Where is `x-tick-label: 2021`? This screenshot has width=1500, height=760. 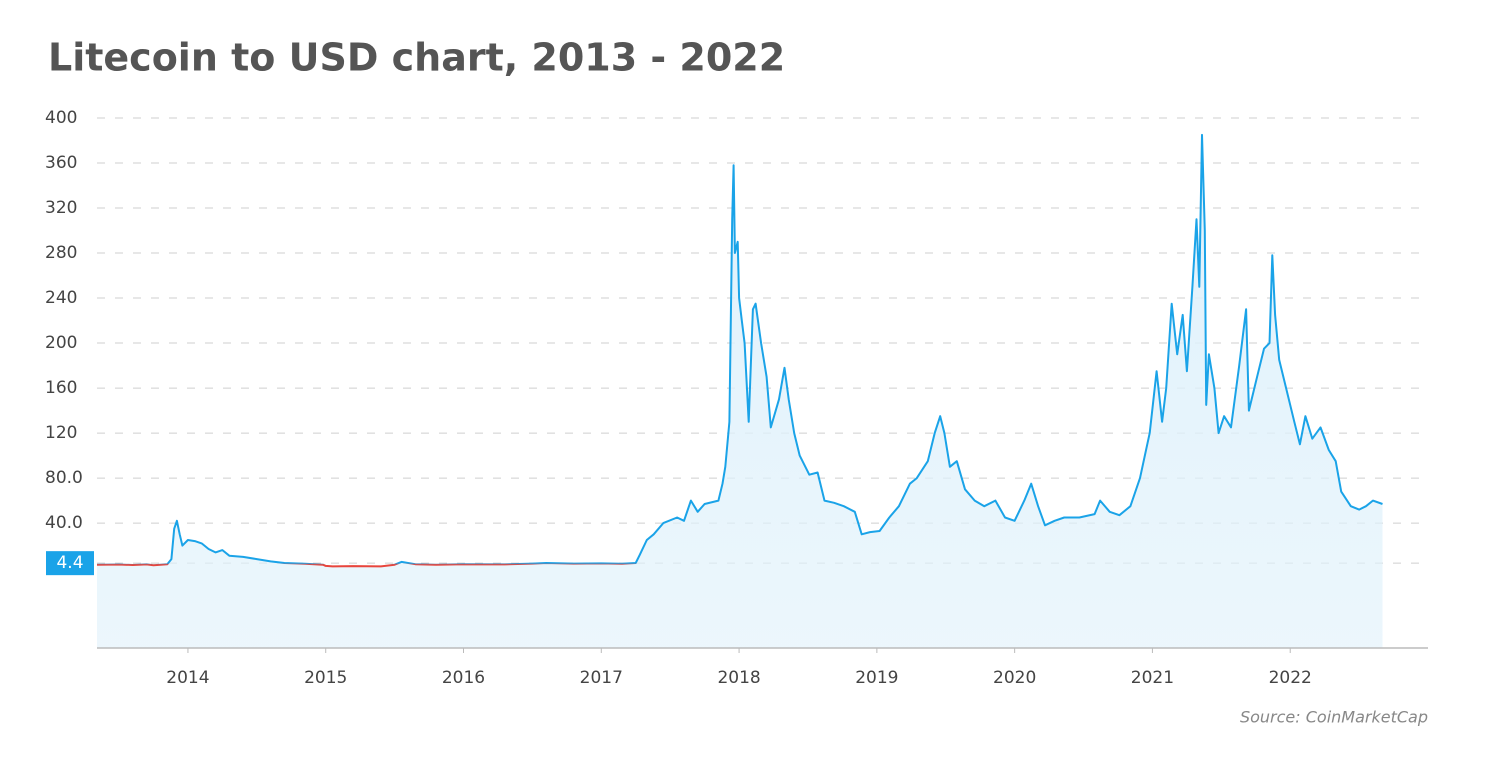 x-tick-label: 2021 is located at coordinates (1152, 678).